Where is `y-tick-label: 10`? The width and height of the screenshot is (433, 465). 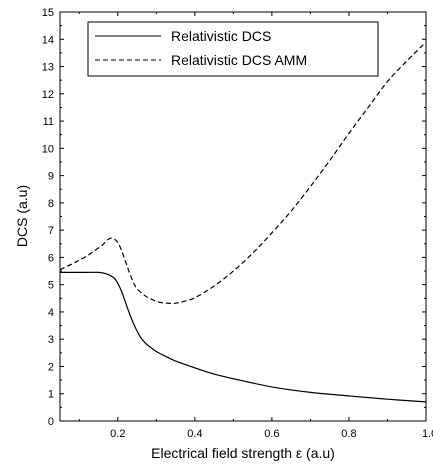 y-tick-label: 10 is located at coordinates (48, 149).